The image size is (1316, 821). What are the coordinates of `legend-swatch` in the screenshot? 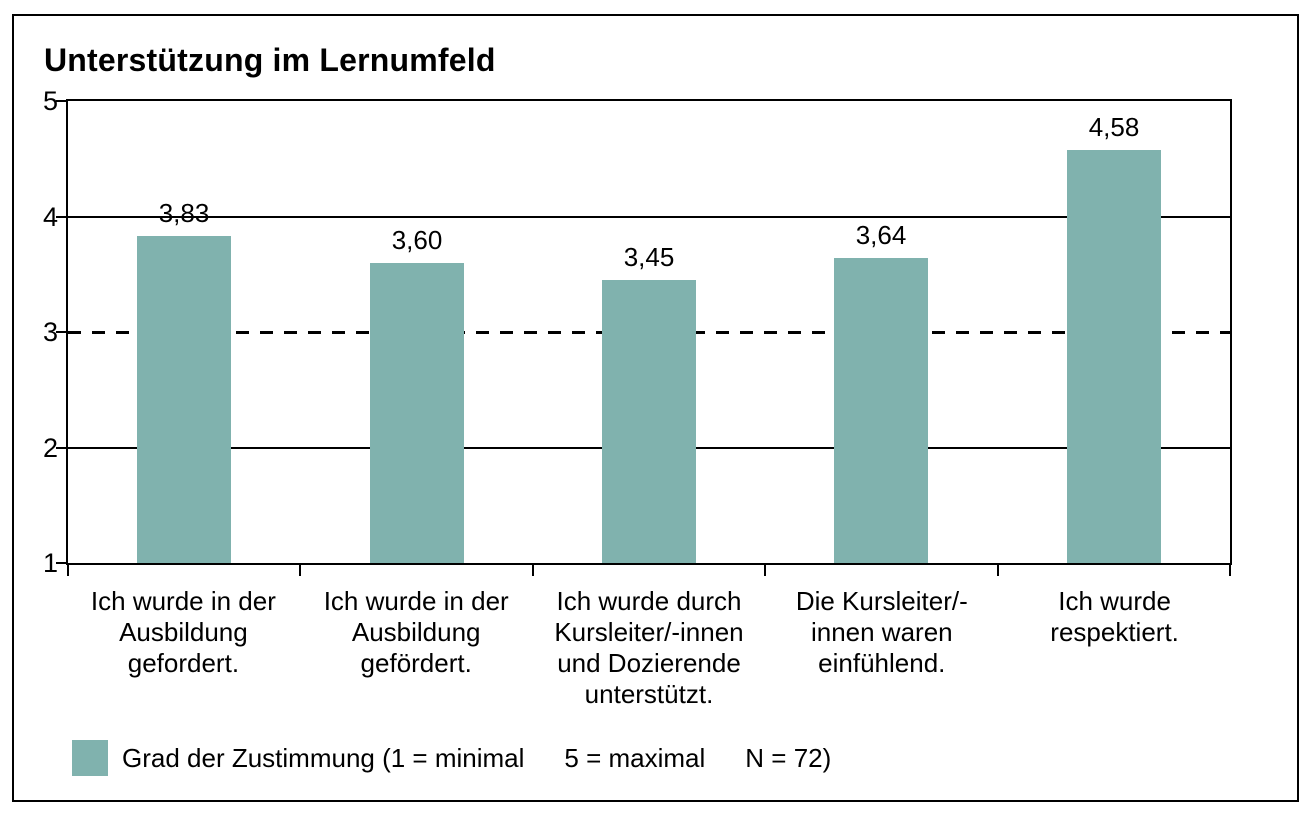 It's located at (90, 758).